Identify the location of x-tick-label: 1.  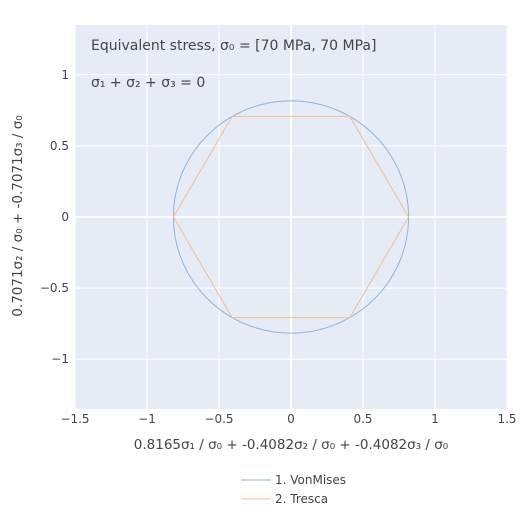
(435, 419).